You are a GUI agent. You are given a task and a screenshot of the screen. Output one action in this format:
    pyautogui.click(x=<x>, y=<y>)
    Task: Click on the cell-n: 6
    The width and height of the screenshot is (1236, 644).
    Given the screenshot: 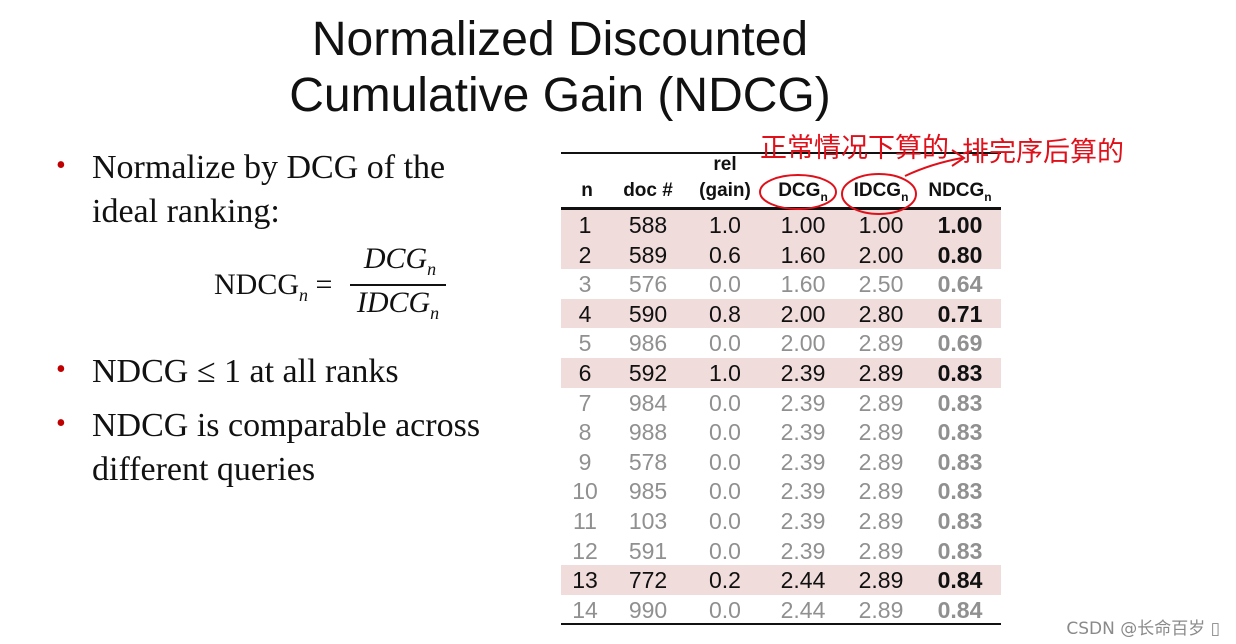 What is the action you would take?
    pyautogui.click(x=585, y=373)
    